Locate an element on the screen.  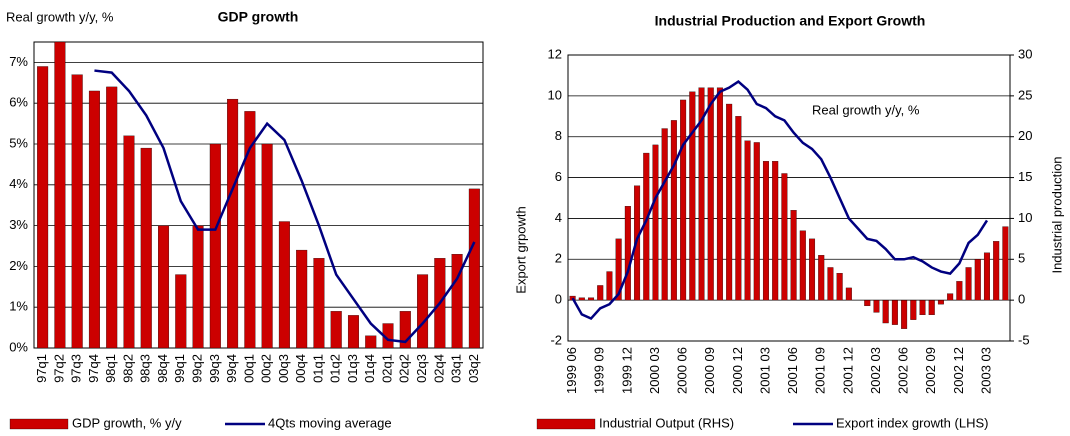
y-tick-label: -2 is located at coordinates (556, 339).